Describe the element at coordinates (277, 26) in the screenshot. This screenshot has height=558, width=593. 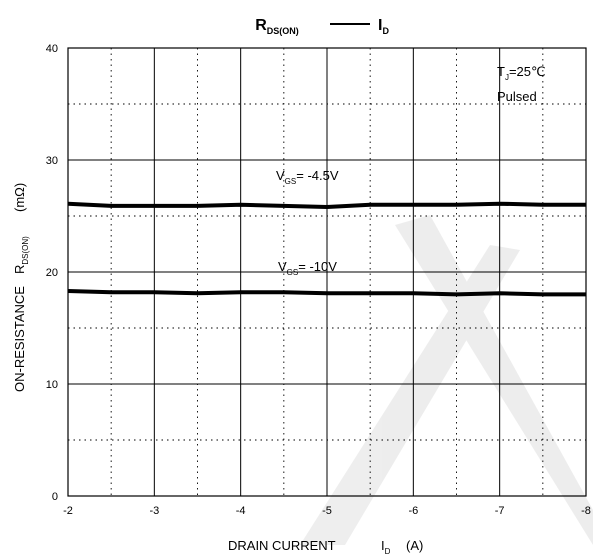
I see `chart-title: RDS(ON)` at that location.